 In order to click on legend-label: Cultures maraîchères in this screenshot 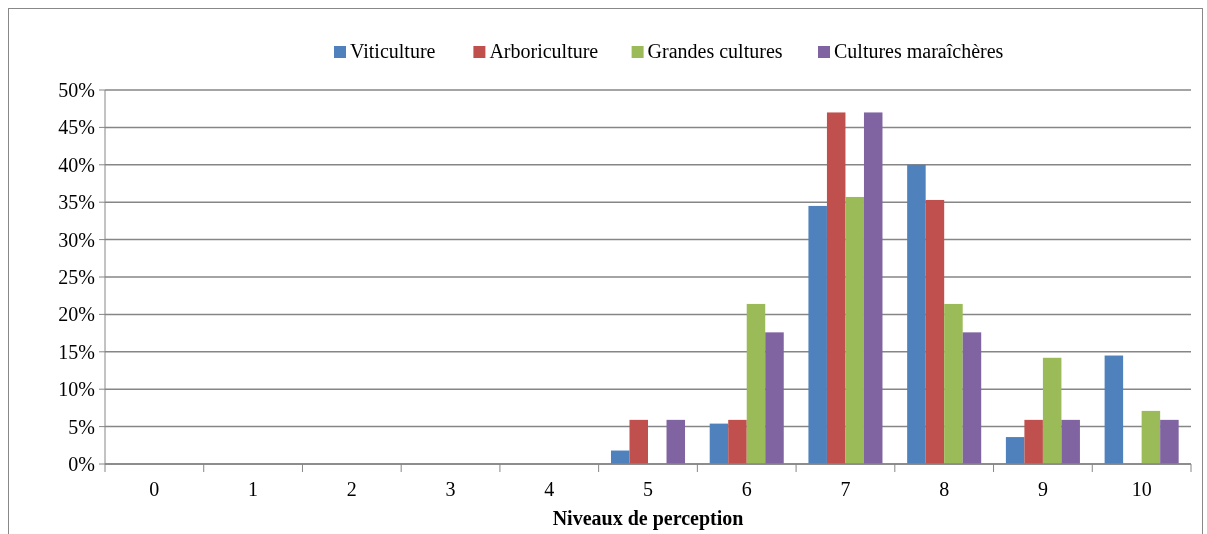, I will do `click(919, 51)`.